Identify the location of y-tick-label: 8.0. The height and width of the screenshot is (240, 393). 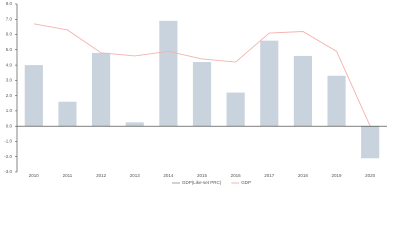
(9, 3).